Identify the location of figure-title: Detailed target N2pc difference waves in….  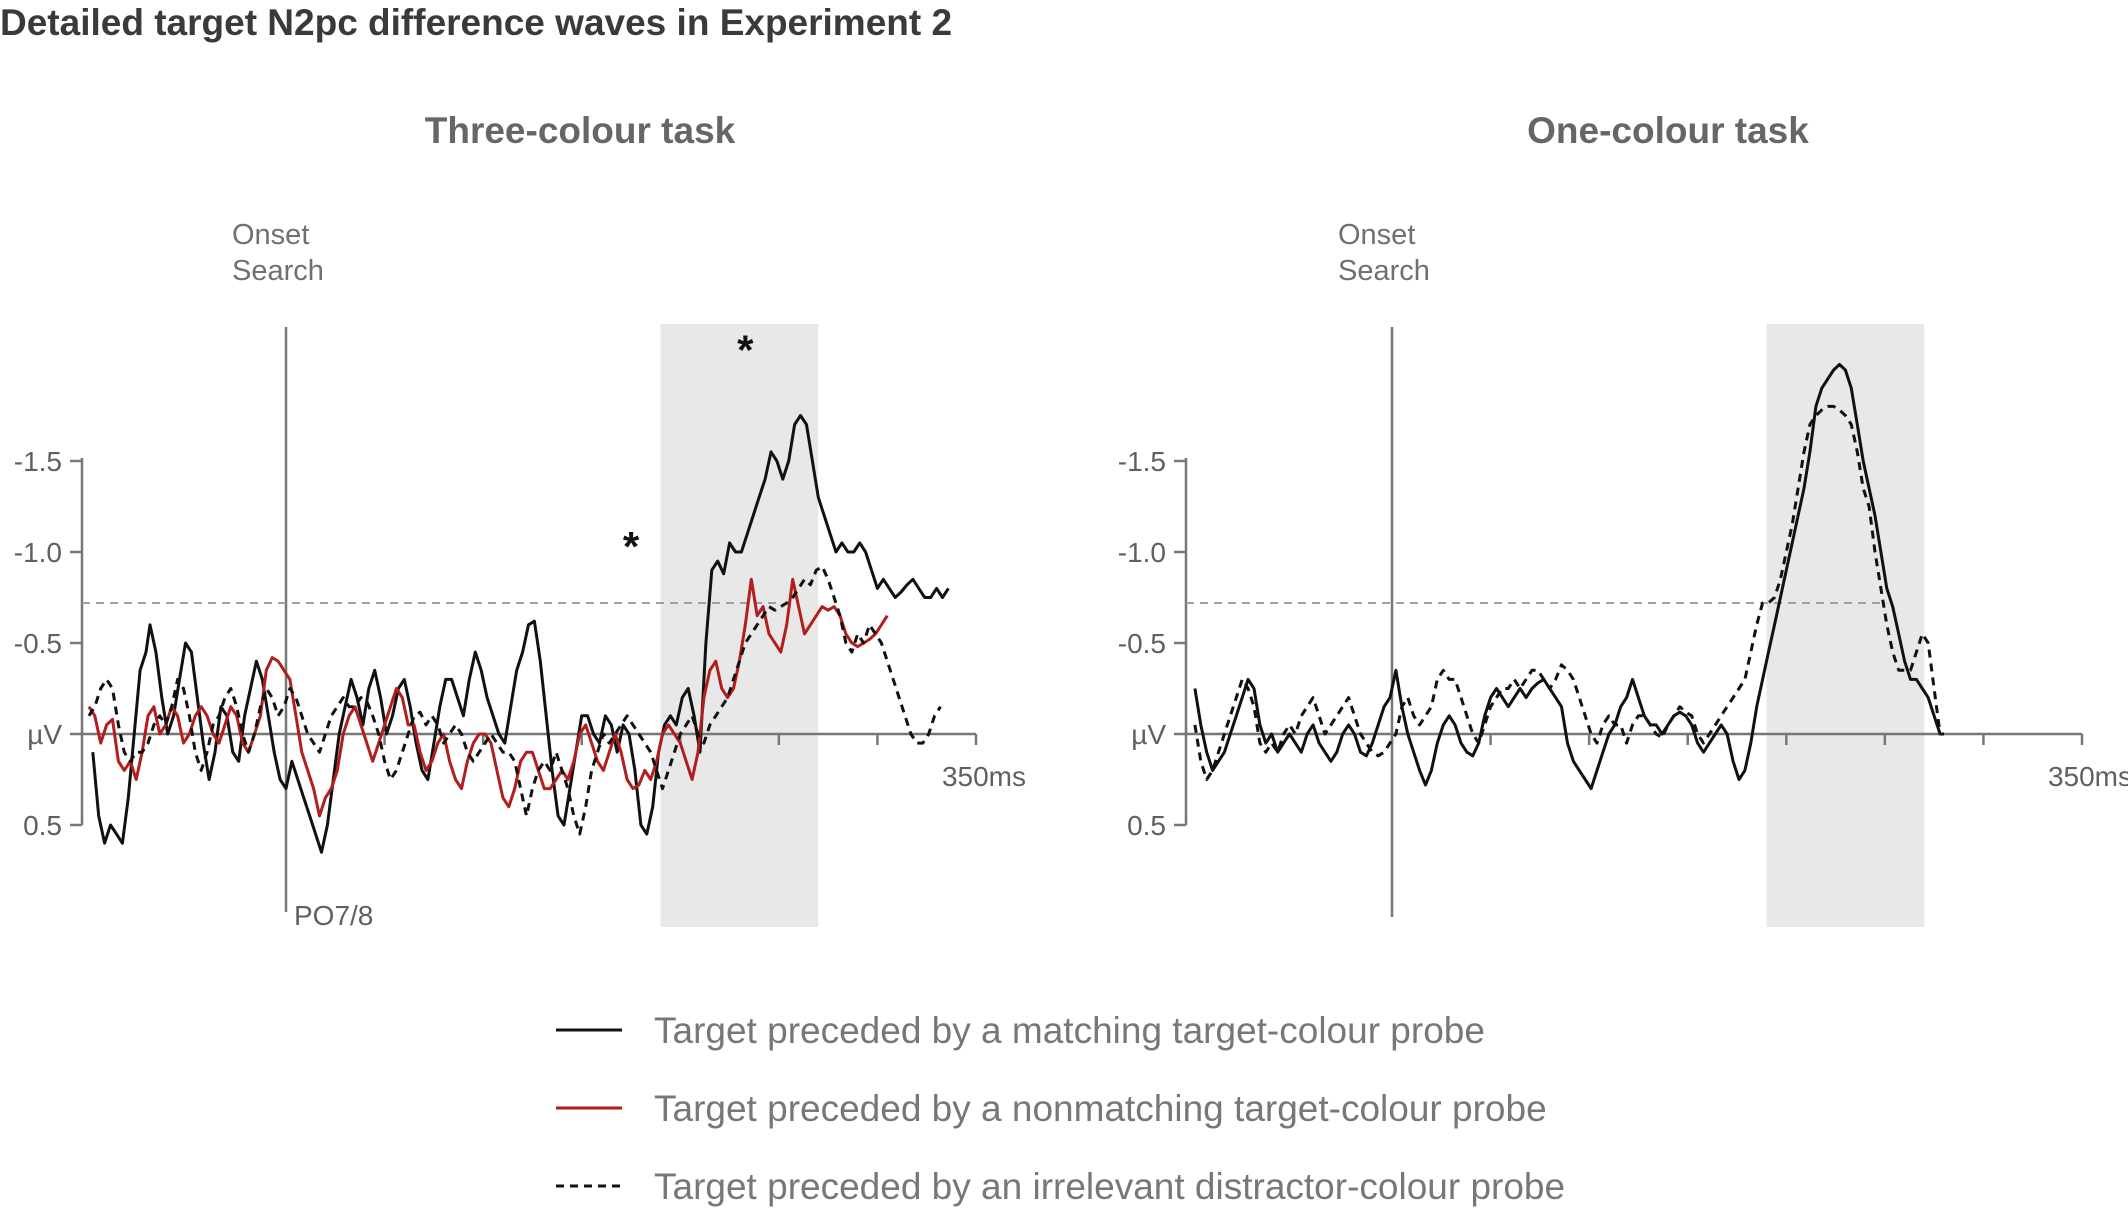
(476, 22).